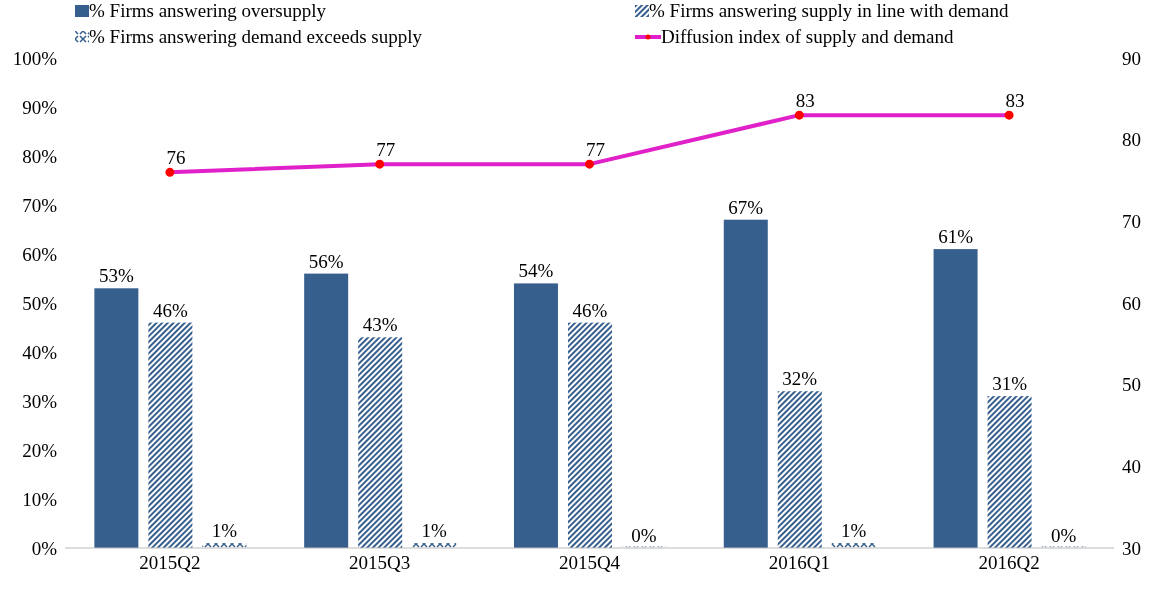 The width and height of the screenshot is (1174, 603). What do you see at coordinates (1010, 384) in the screenshot?
I see `data-label: 31%` at bounding box center [1010, 384].